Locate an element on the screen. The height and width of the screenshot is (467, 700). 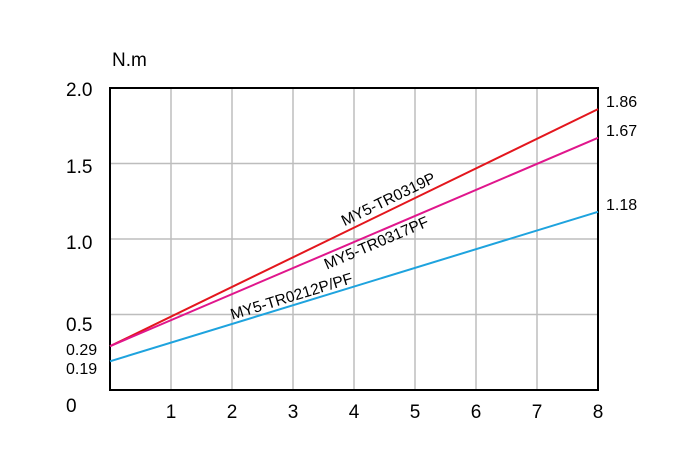
start-value-label: 0.29 is located at coordinates (81, 350).